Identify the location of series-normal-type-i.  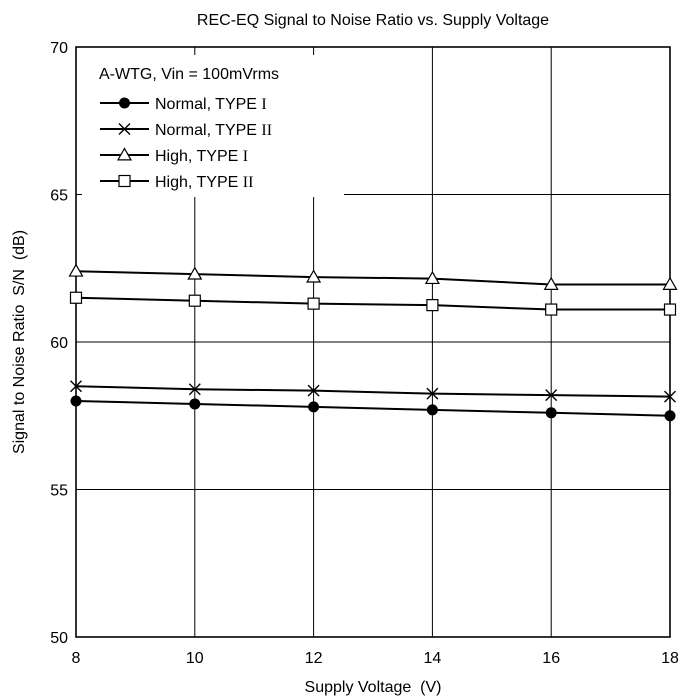
(373, 408).